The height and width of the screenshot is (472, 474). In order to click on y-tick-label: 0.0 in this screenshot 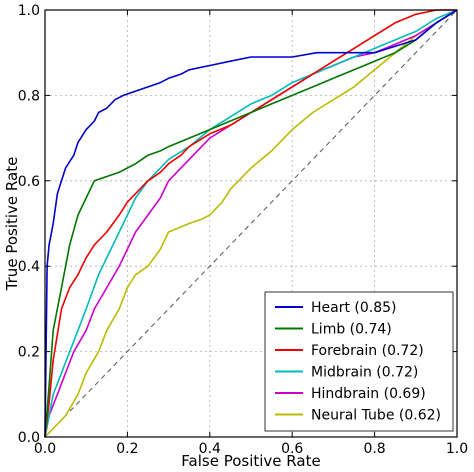, I will do `click(29, 438)`.